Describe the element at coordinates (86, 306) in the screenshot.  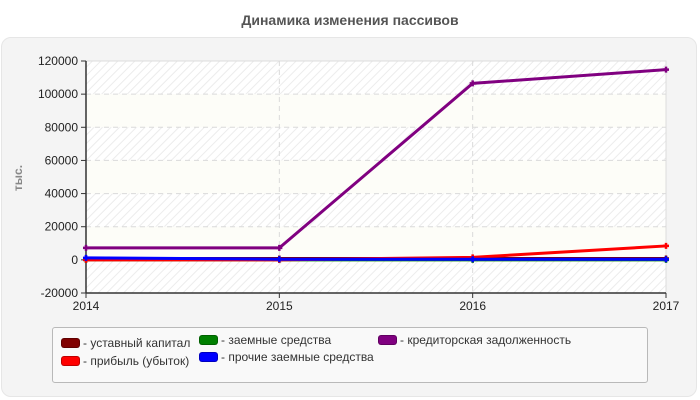
I see `x-tick-label: 2014` at that location.